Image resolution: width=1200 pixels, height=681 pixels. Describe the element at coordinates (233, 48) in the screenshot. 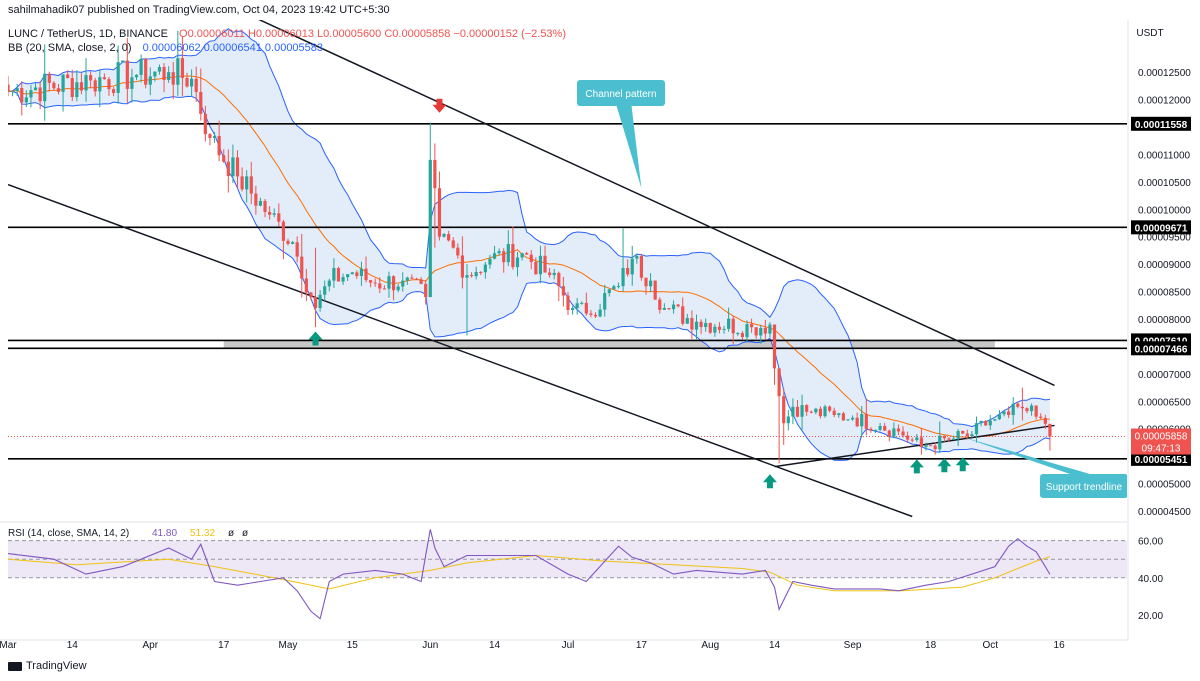

I see `bb-values: 0.00006062 0.00006541 0.00005583` at that location.